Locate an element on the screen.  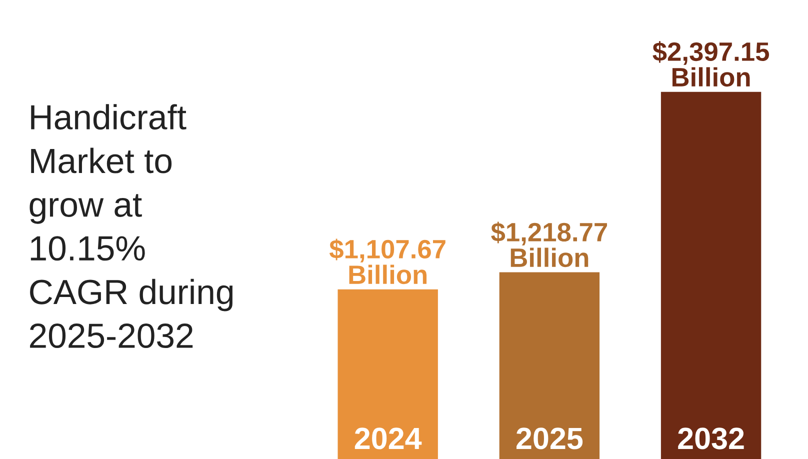
data-label: $1,107.67 Billion is located at coordinates (387, 261).